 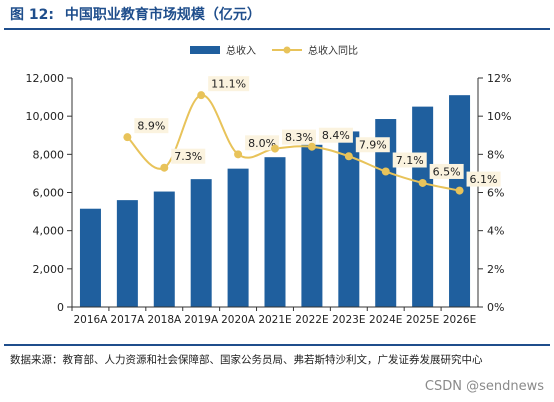 I want to click on figure-title-bar: 图 12: 中国职业教育市场规模（亿元）, so click(x=277, y=17).